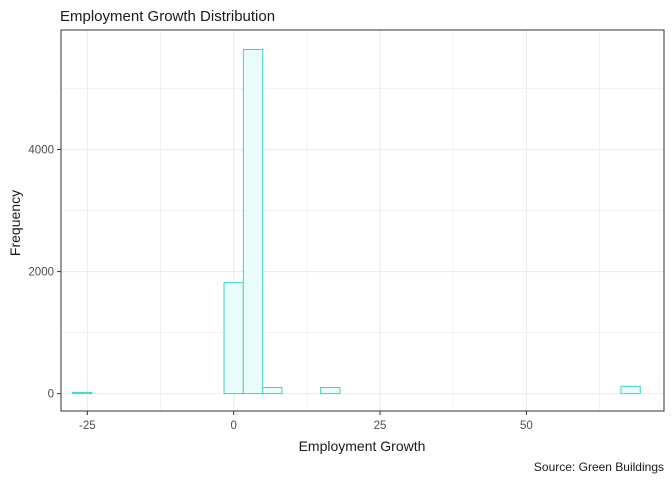 This screenshot has width=672, height=480. I want to click on x-tick-label: 50, so click(526, 426).